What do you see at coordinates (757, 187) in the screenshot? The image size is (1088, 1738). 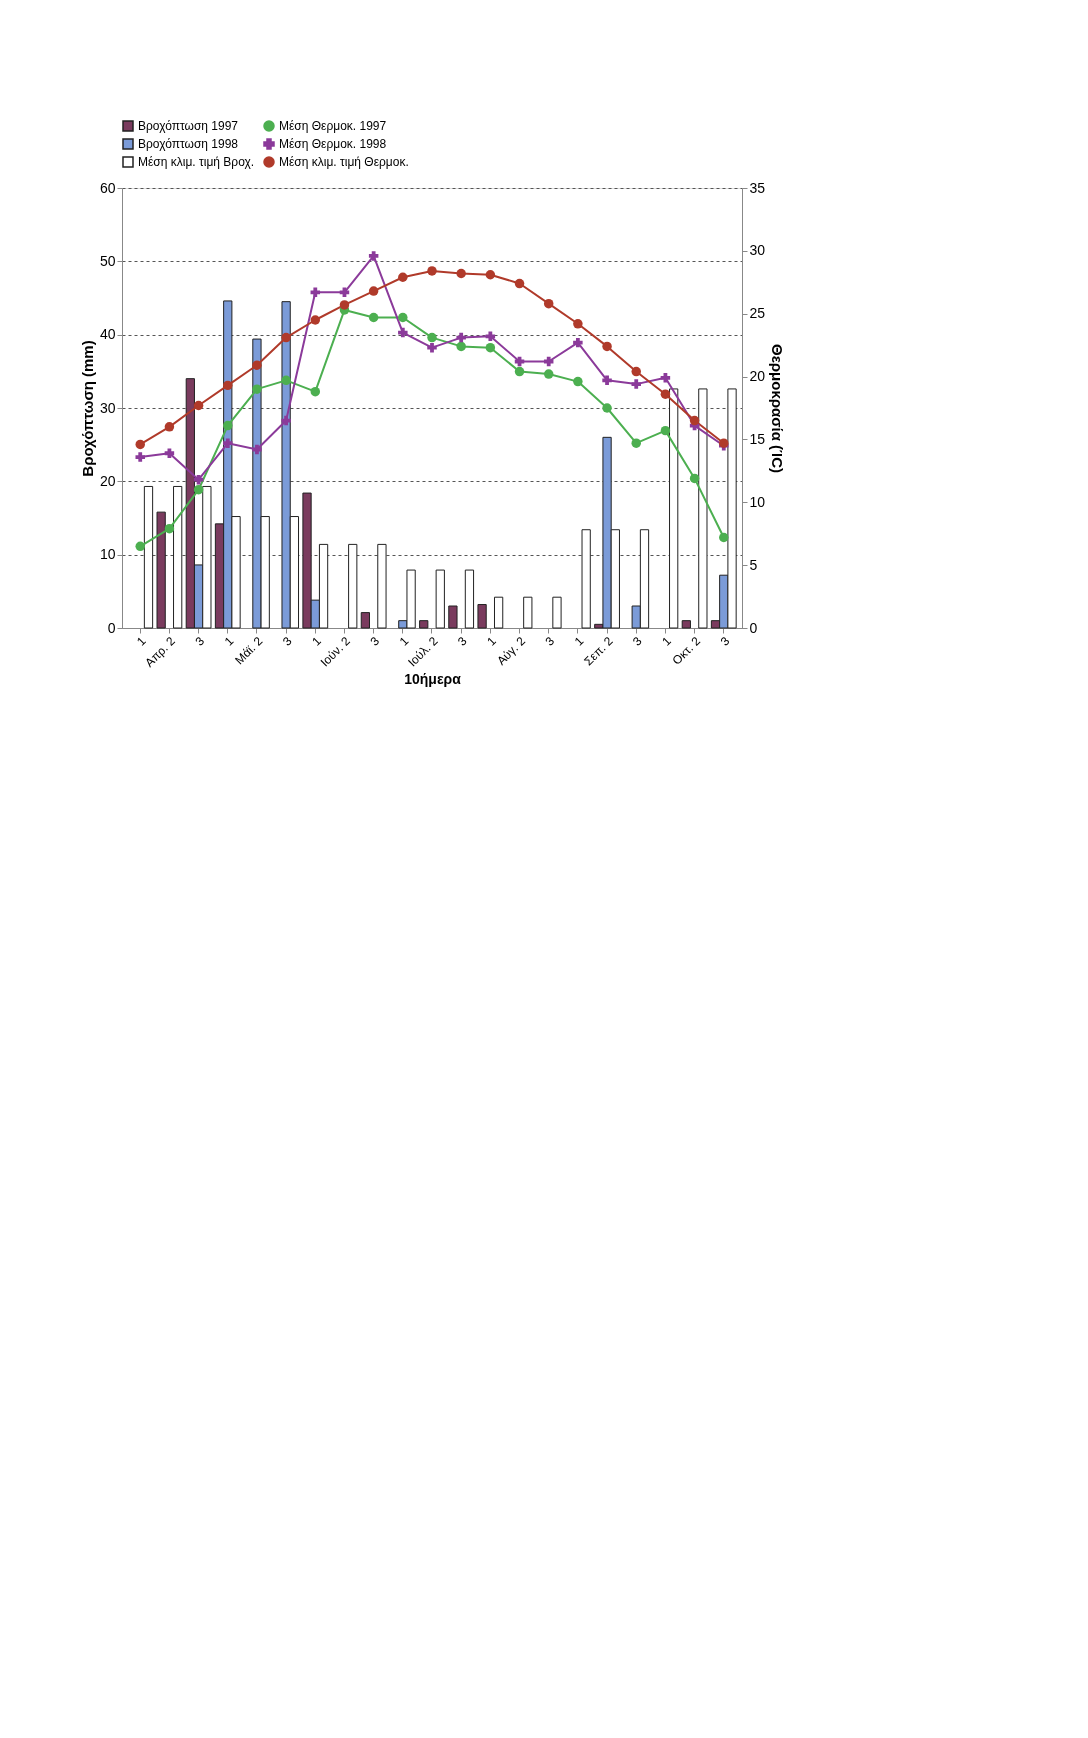 I see `y2-tick-label: 35` at bounding box center [757, 187].